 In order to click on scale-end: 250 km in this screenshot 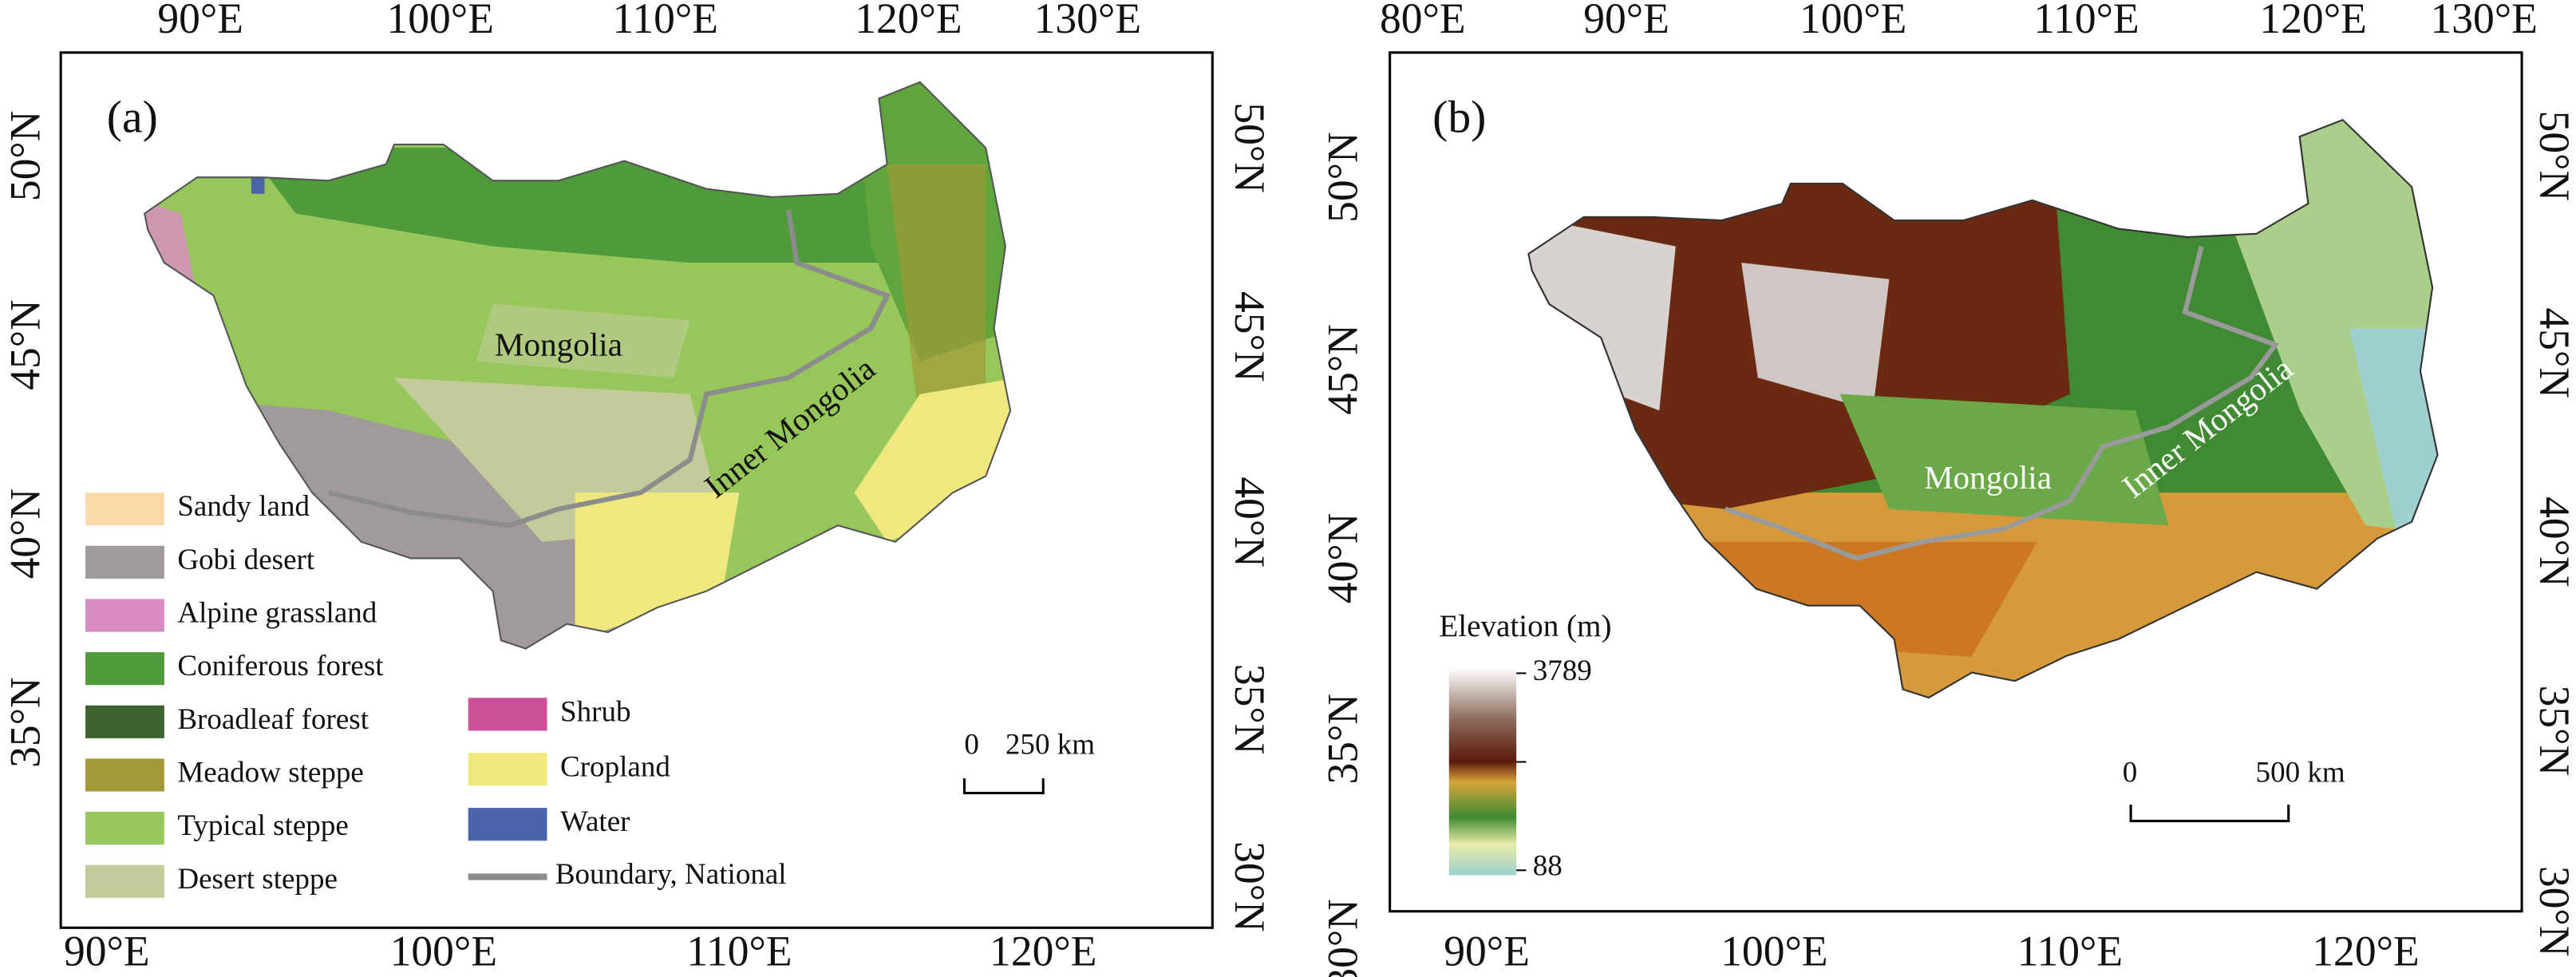, I will do `click(1050, 745)`.